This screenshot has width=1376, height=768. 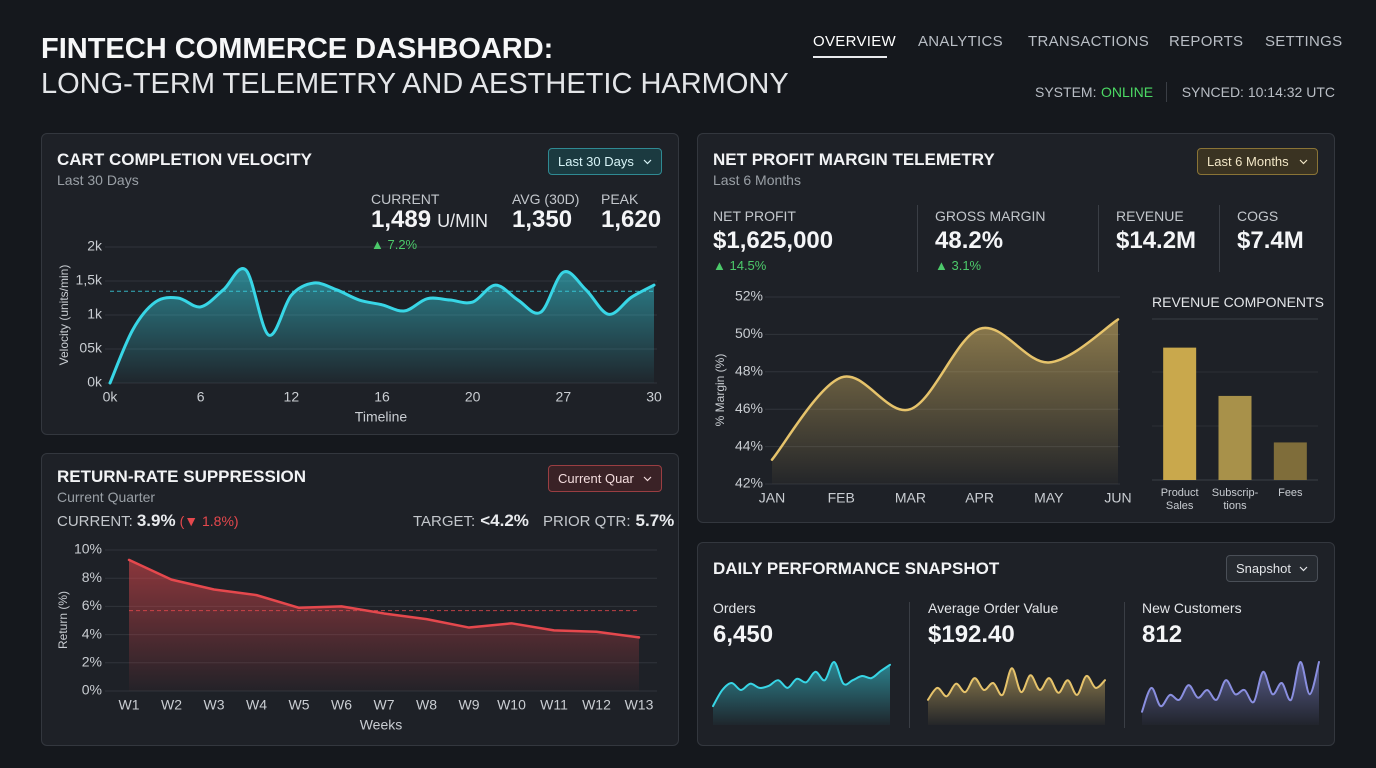 I want to click on panel-title: DAILY PERFORMANCE SNAPSHOT, so click(x=856, y=568).